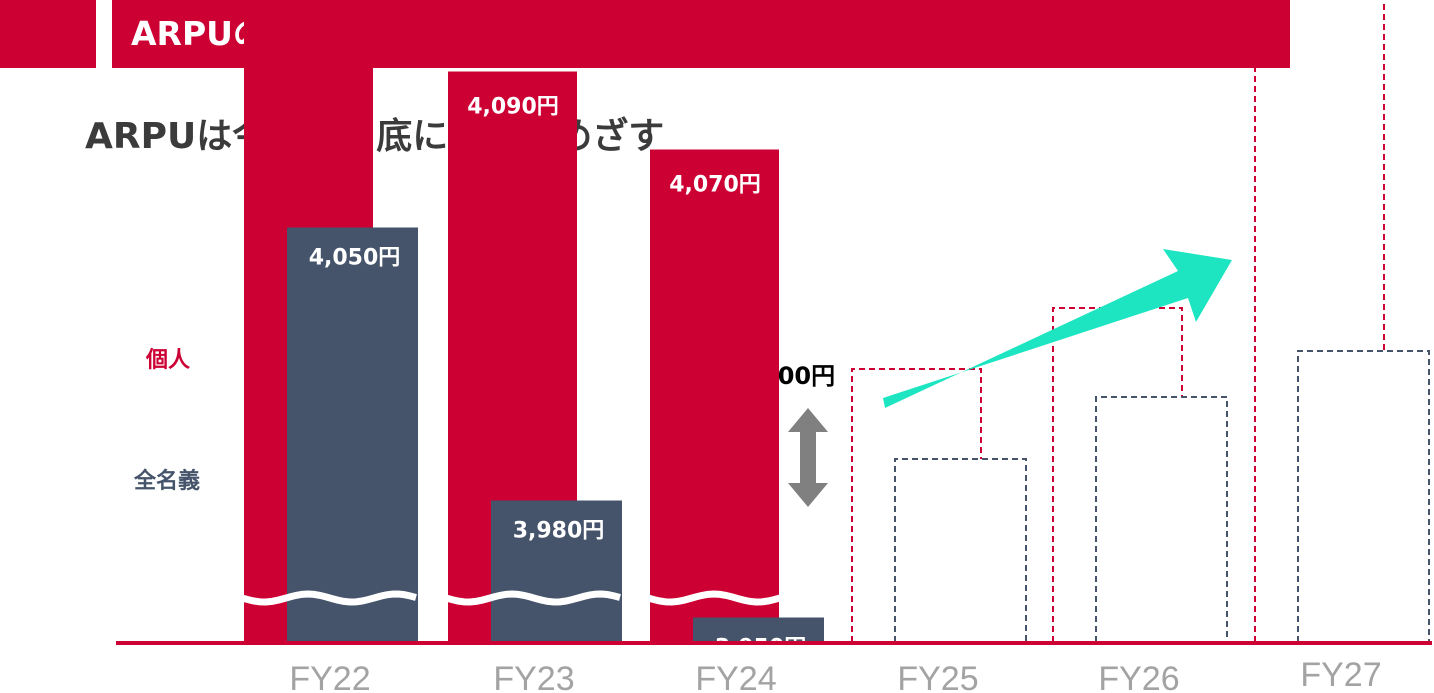 This screenshot has height=693, width=1434. I want to click on bar-all-accounts-FY25, so click(960, 550).